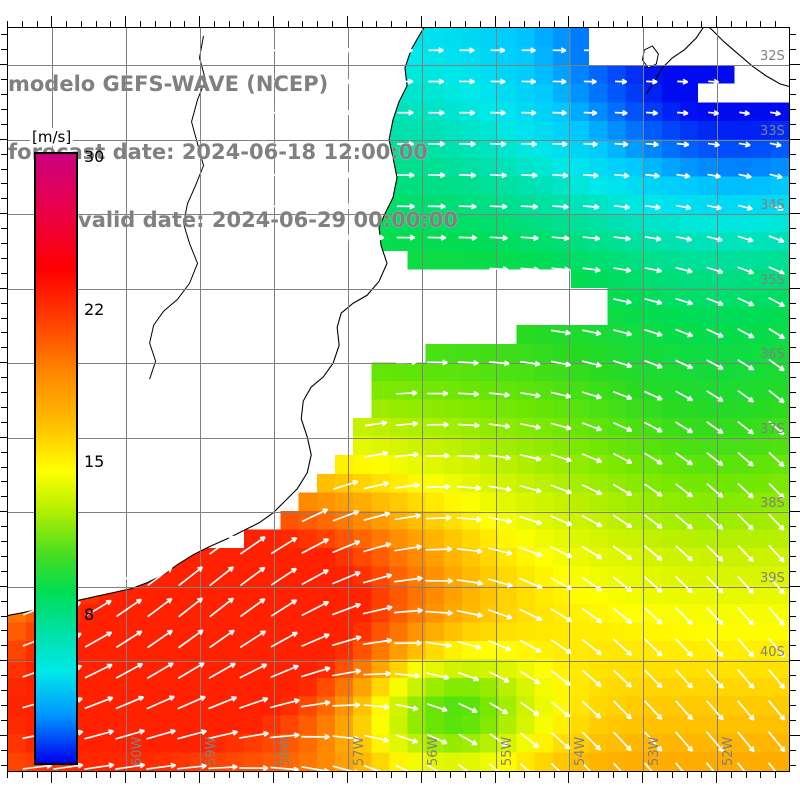  Describe the element at coordinates (772, 206) in the screenshot. I see `latitude-label: 34S` at that location.